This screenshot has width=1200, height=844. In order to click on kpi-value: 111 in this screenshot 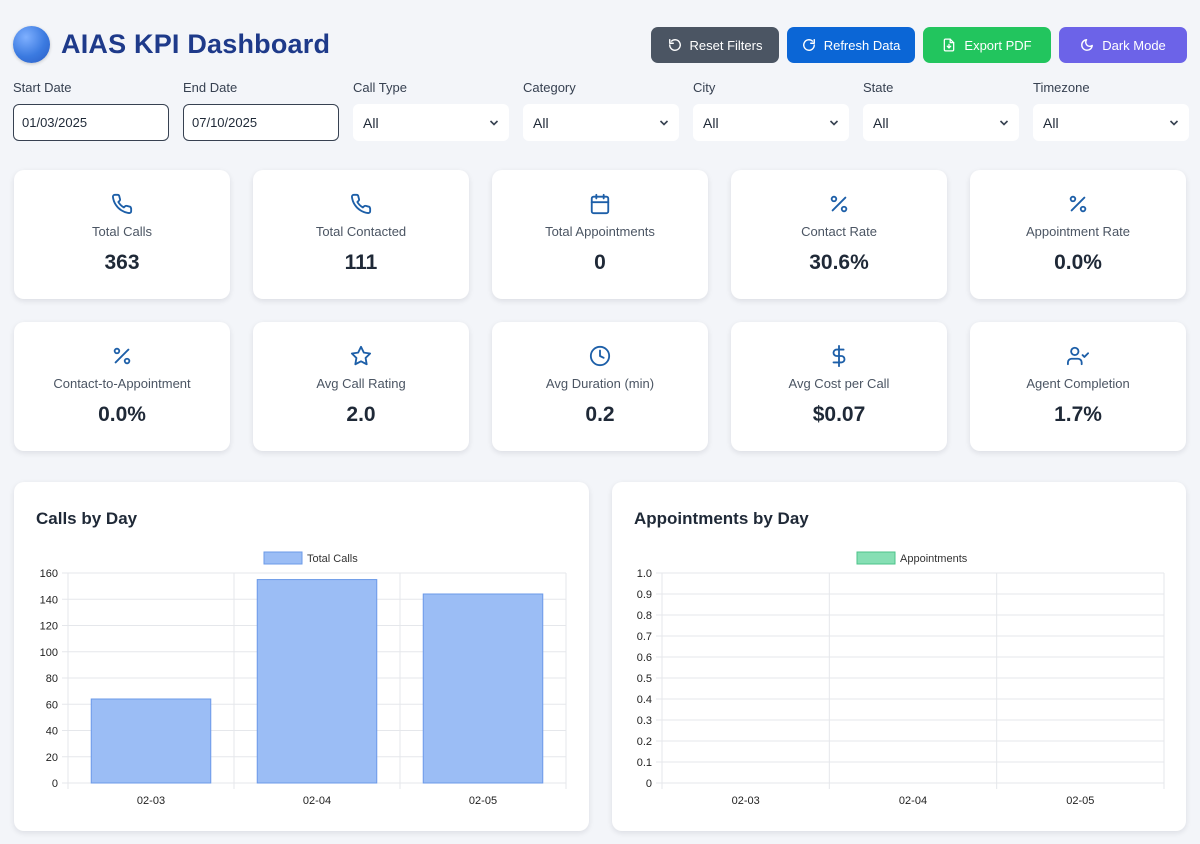, I will do `click(361, 262)`.